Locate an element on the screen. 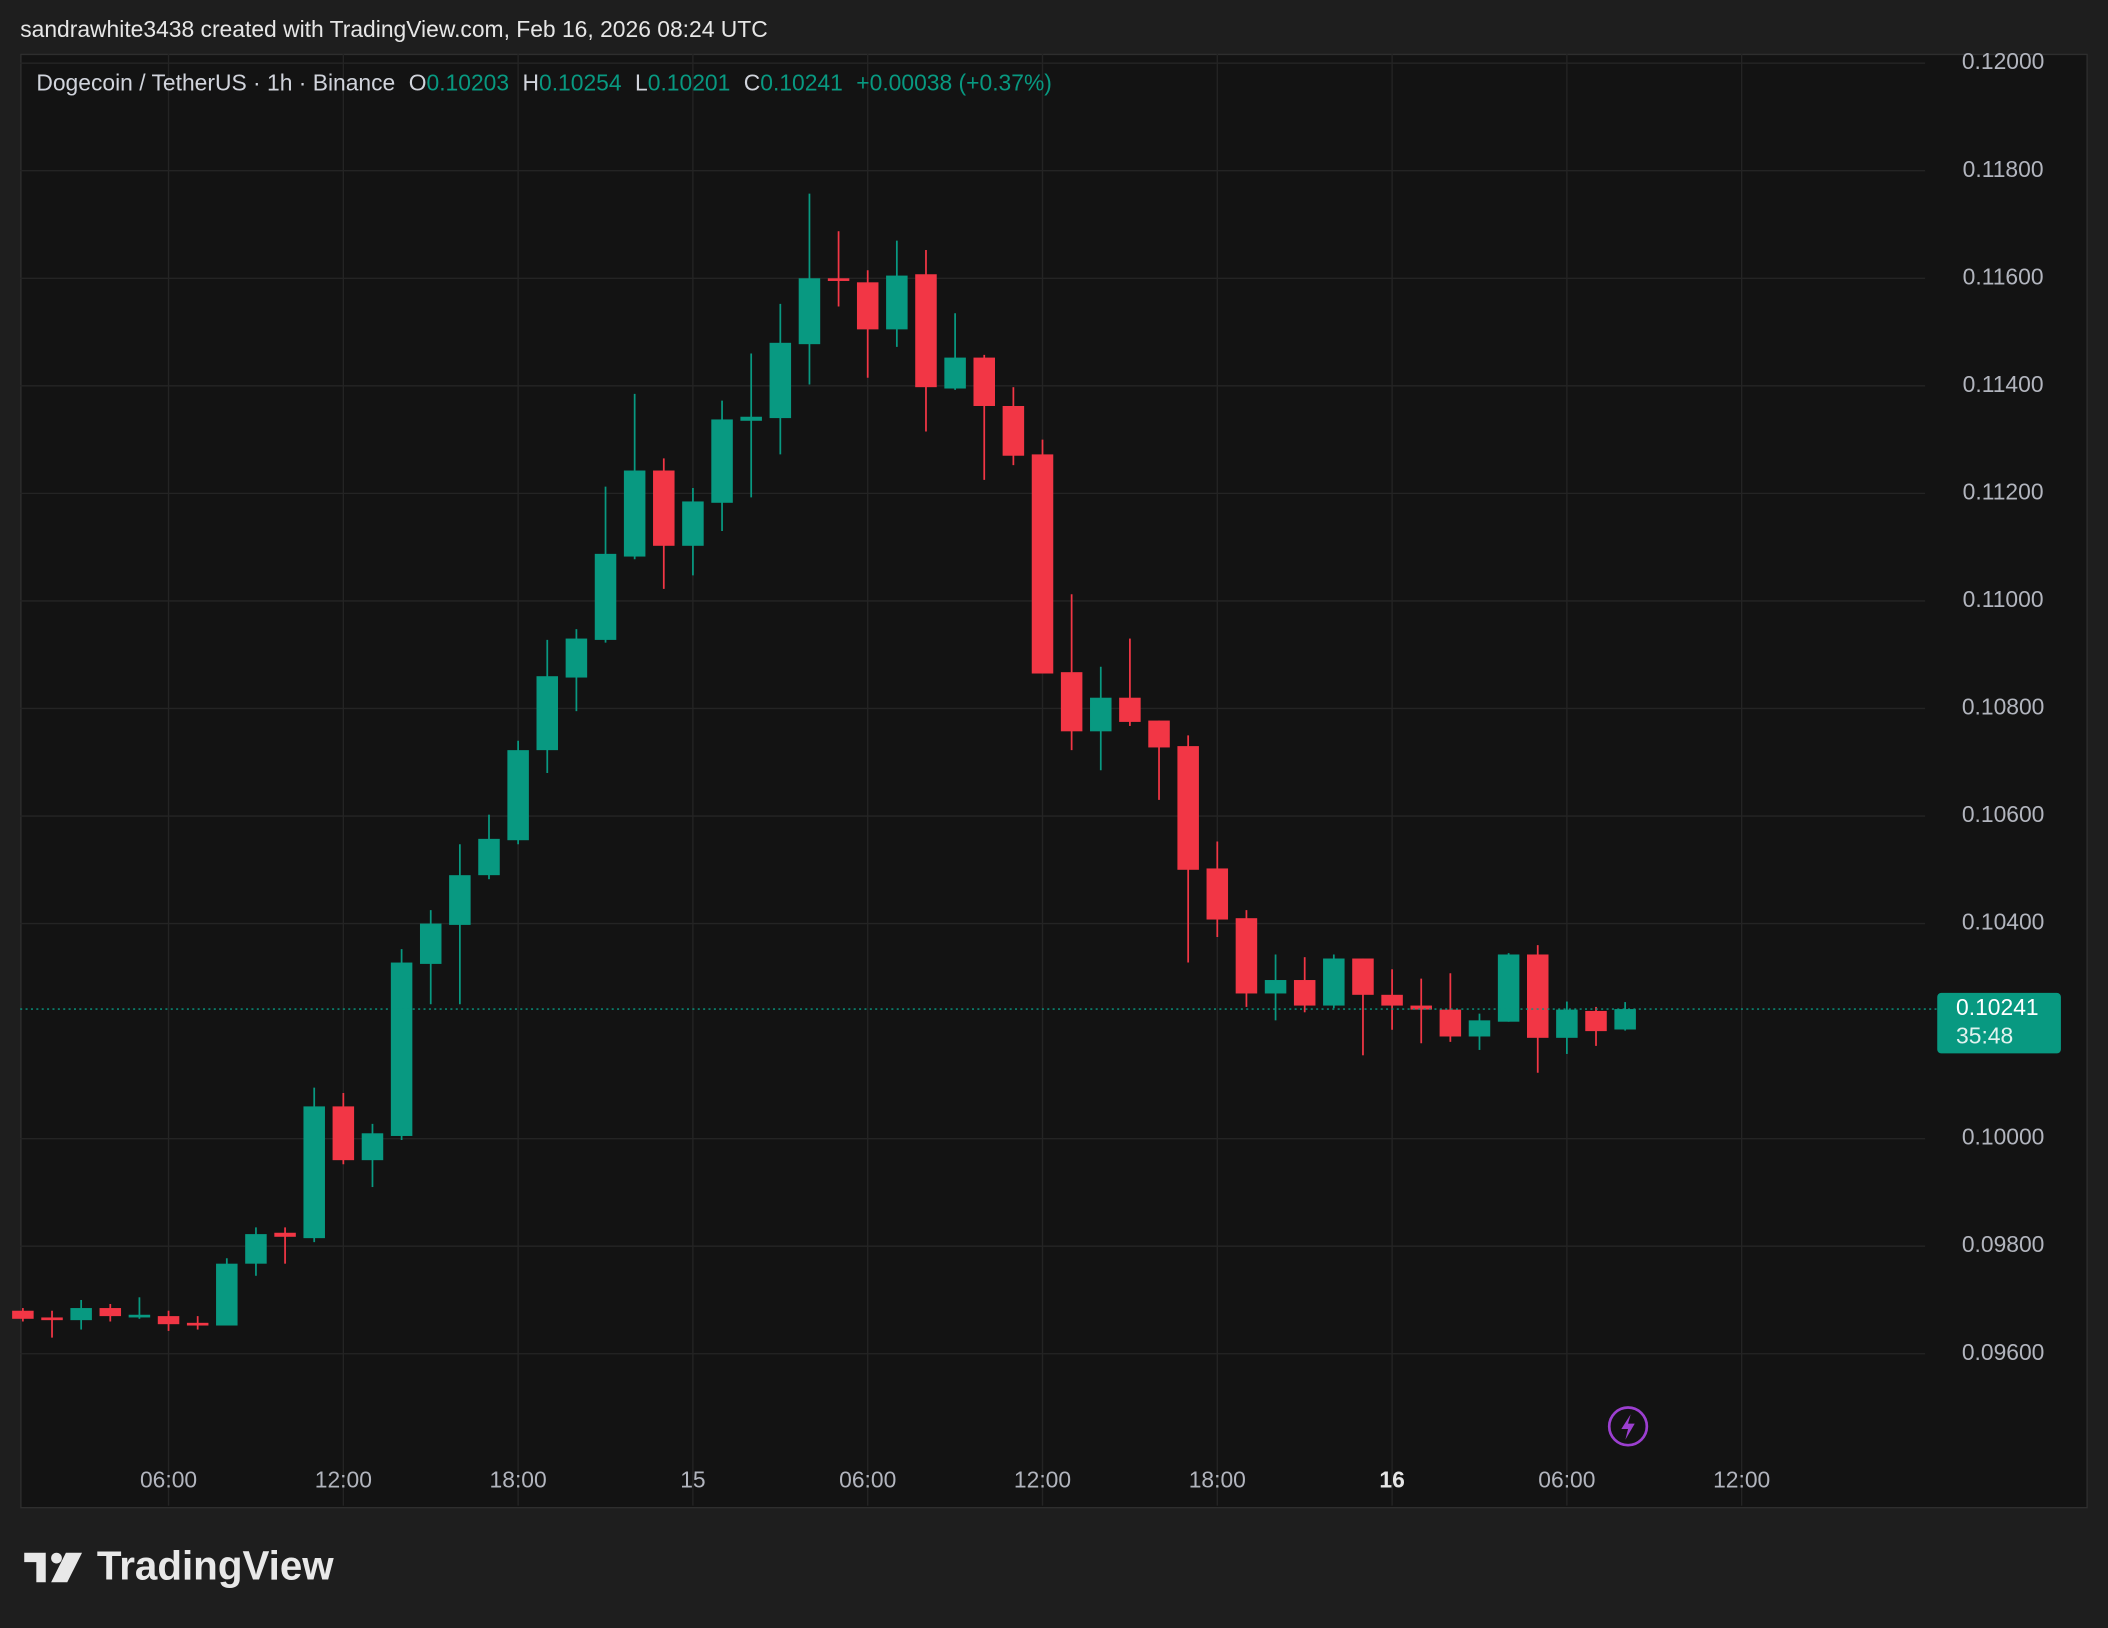 The width and height of the screenshot is (2108, 1628). countdown-label: 35:48 is located at coordinates (1984, 1035).